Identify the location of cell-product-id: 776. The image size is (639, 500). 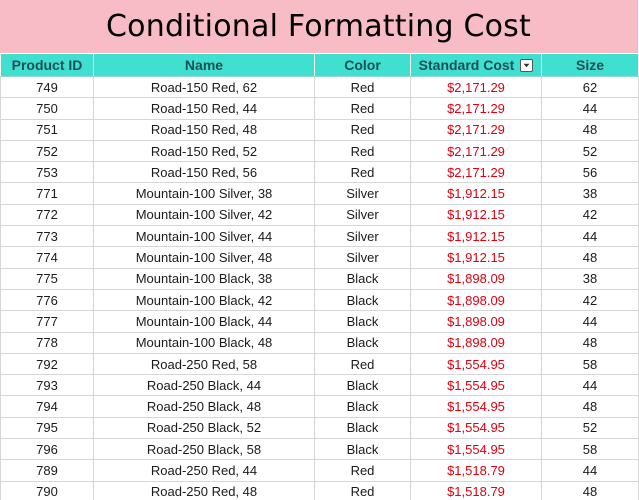
(47, 300).